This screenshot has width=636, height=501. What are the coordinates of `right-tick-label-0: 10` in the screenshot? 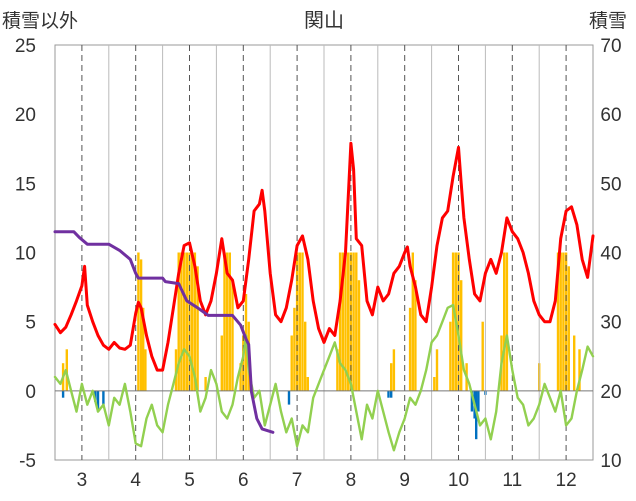 It's located at (610, 461).